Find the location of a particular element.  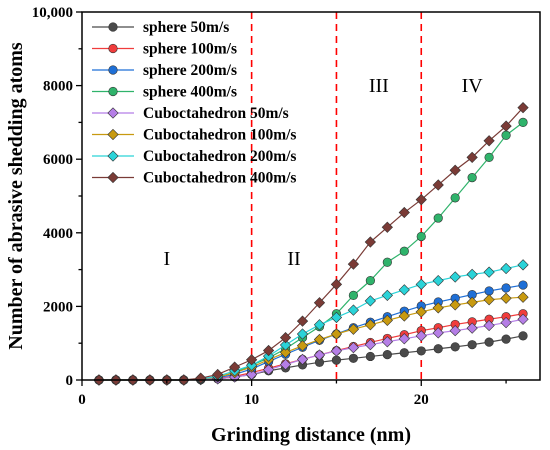

legend-label: sphere 100m/s is located at coordinates (190, 49).